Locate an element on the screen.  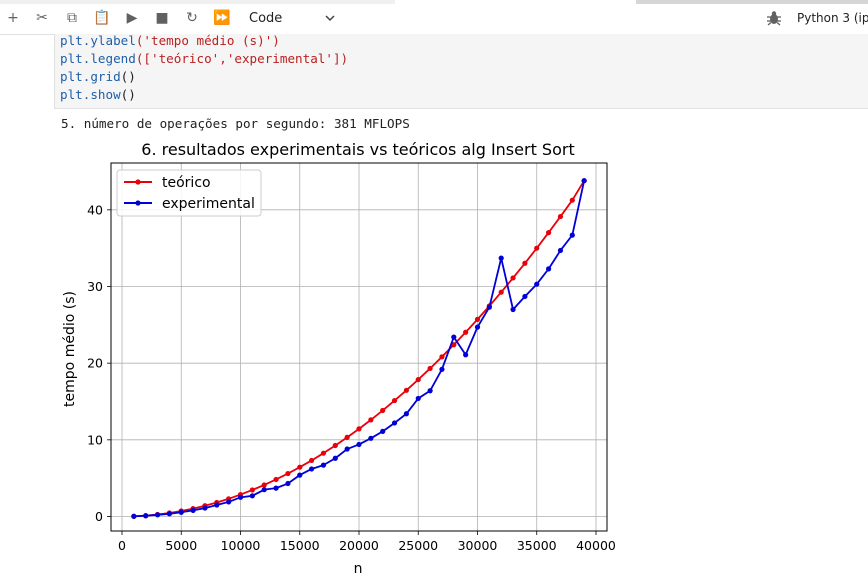
code-fn: plt.legend is located at coordinates (98, 58).